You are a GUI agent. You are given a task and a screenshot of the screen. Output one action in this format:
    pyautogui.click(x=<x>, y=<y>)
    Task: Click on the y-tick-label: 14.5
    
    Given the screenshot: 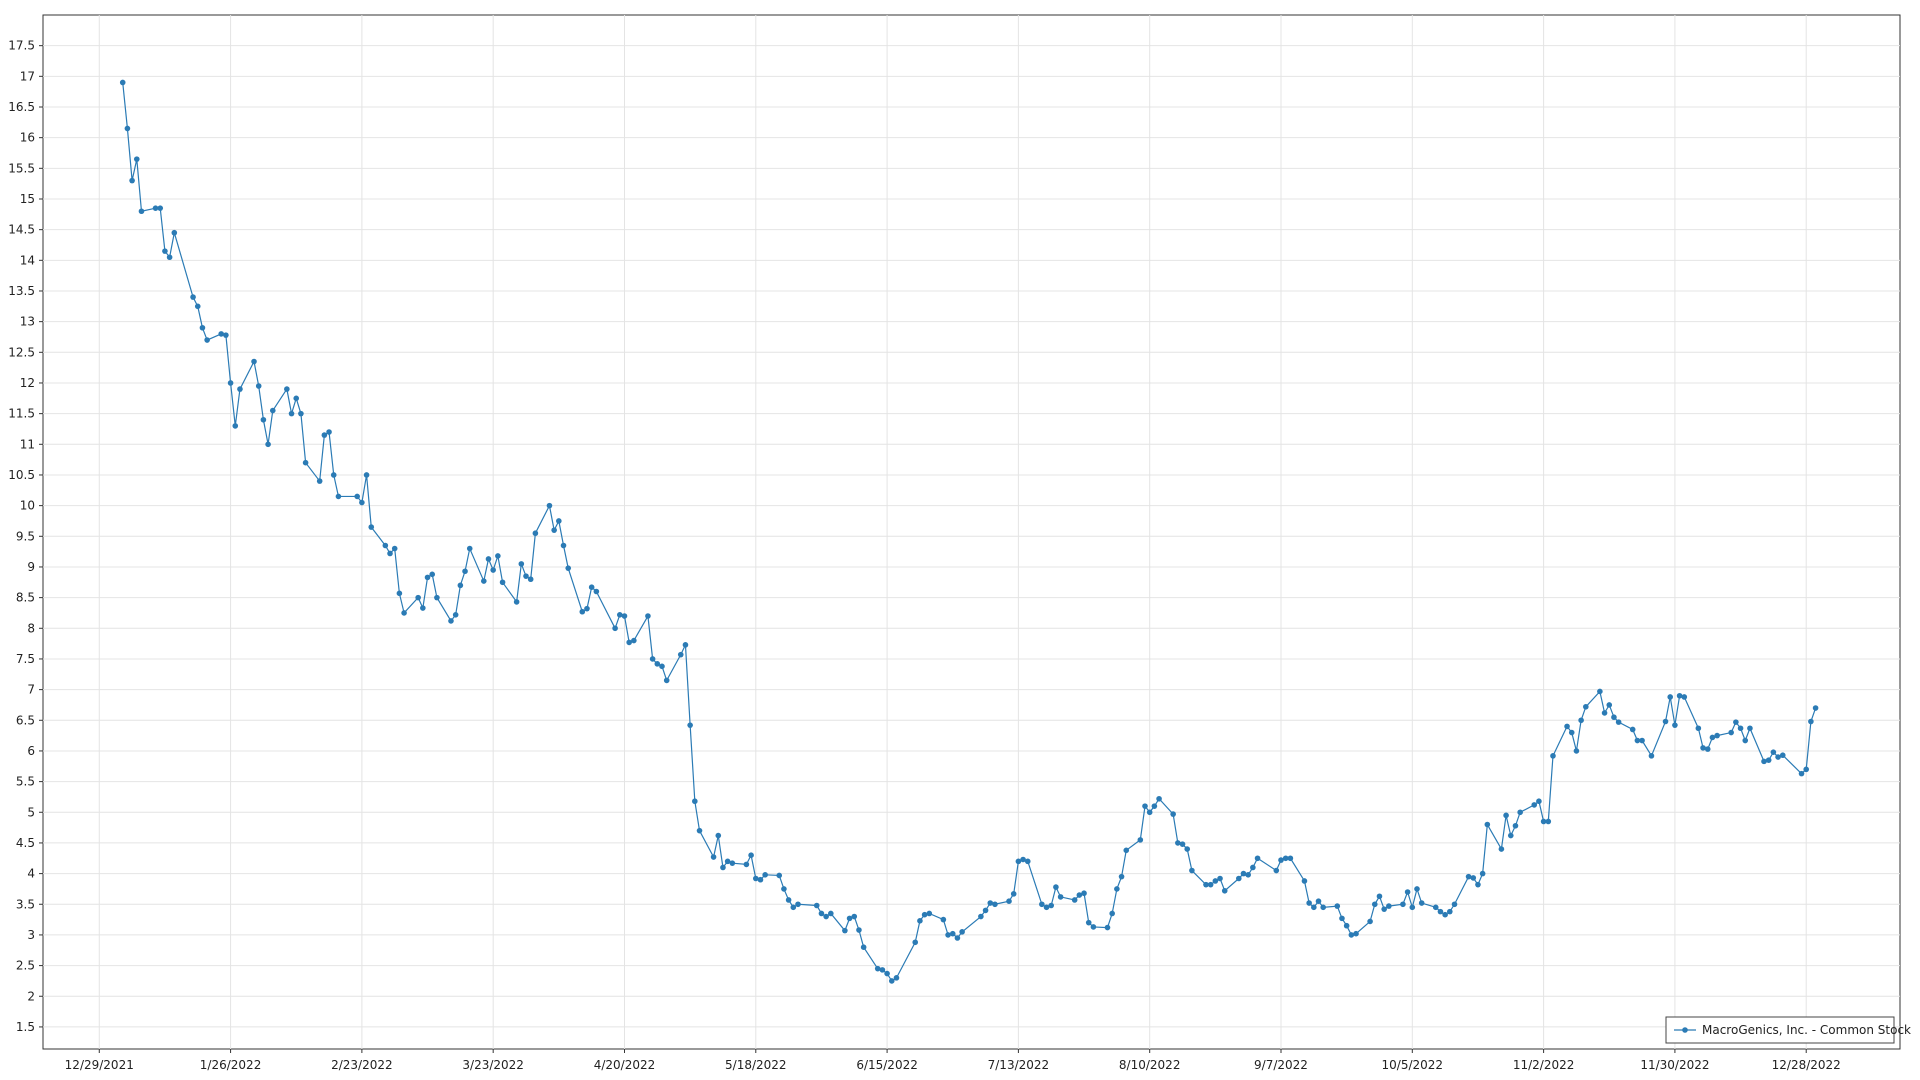 What is the action you would take?
    pyautogui.click(x=21, y=230)
    